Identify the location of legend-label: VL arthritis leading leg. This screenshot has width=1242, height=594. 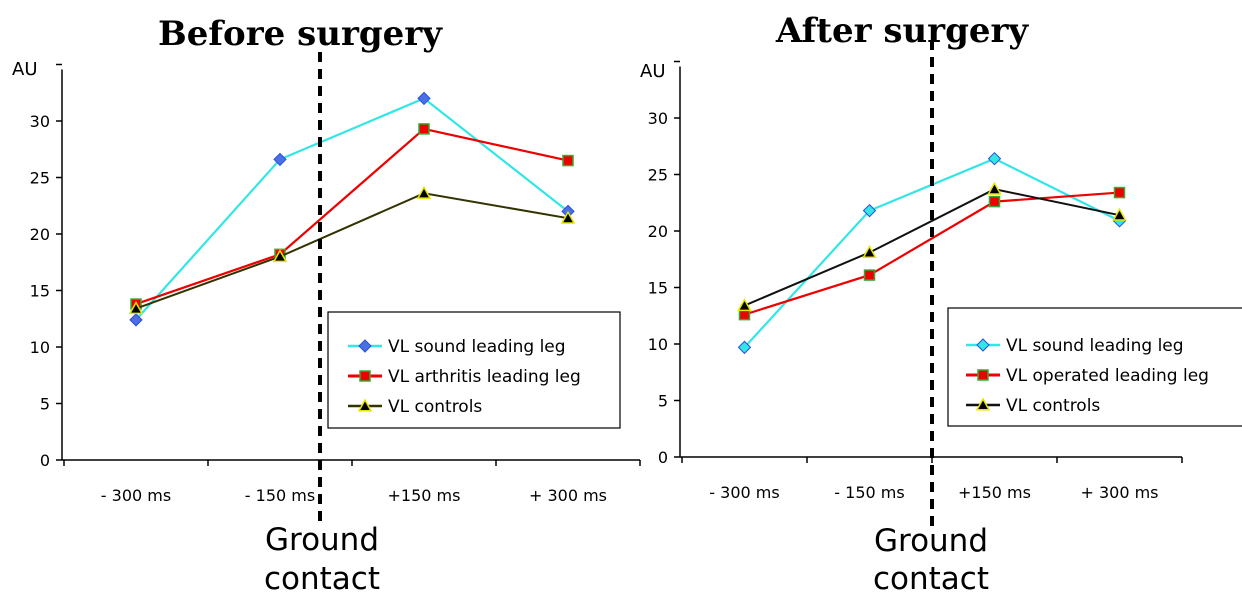
(484, 377).